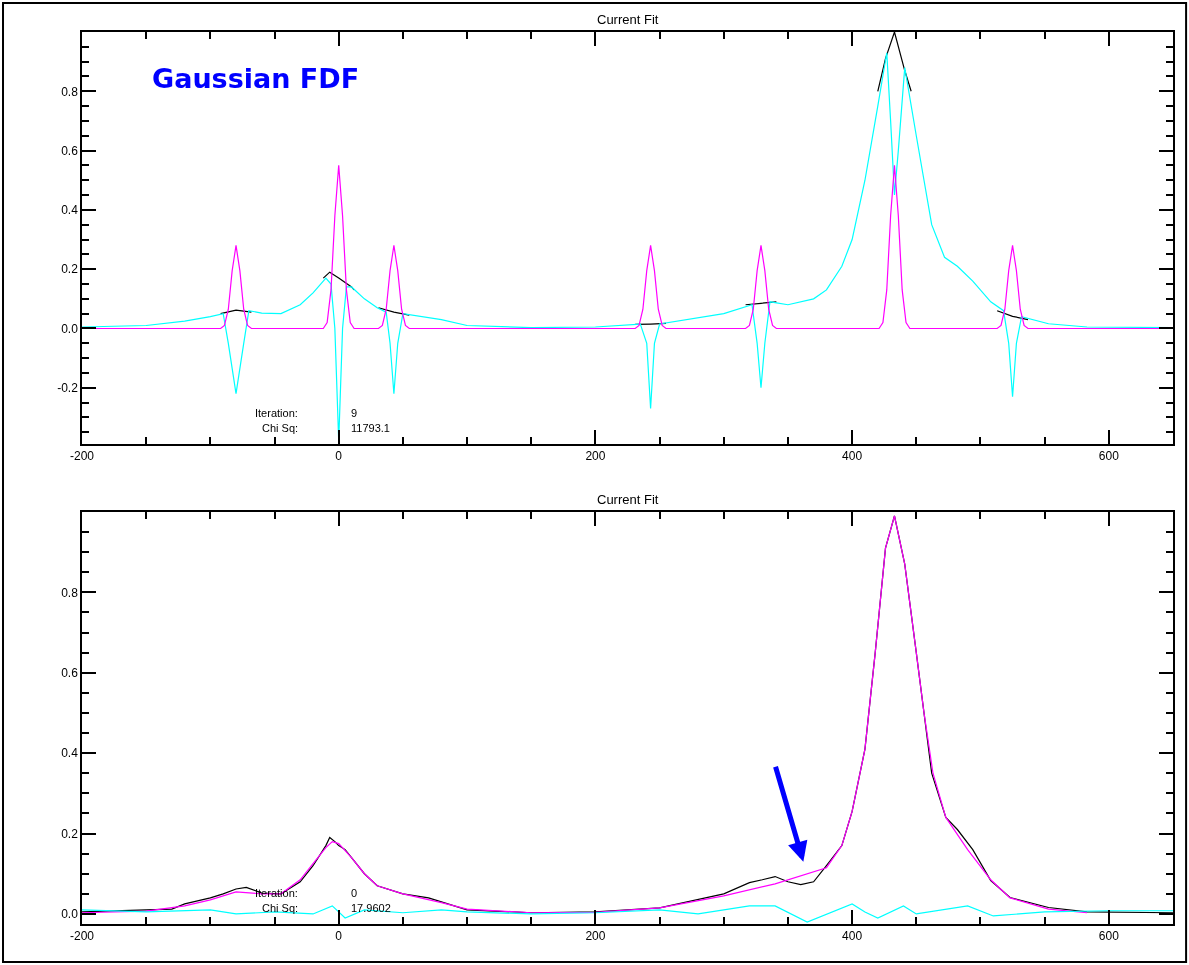 This screenshot has height=965, width=1189. Describe the element at coordinates (256, 78) in the screenshot. I see `annotation: Gaussian FDF` at that location.